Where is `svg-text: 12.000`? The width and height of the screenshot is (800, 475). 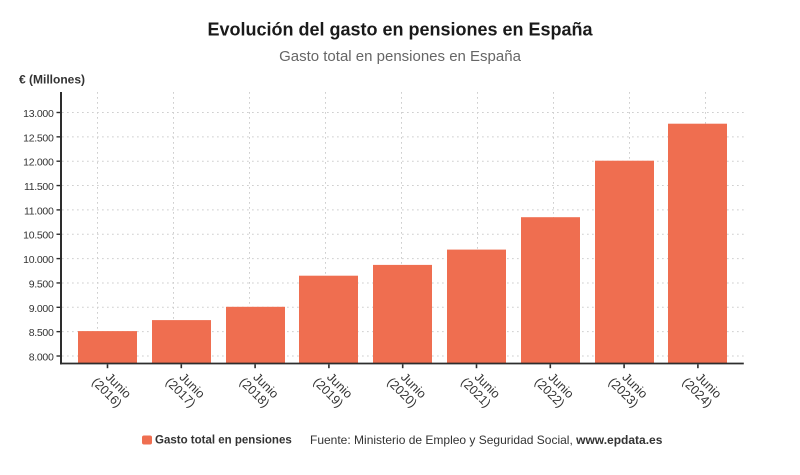 svg-text: 12.000 is located at coordinates (38, 163).